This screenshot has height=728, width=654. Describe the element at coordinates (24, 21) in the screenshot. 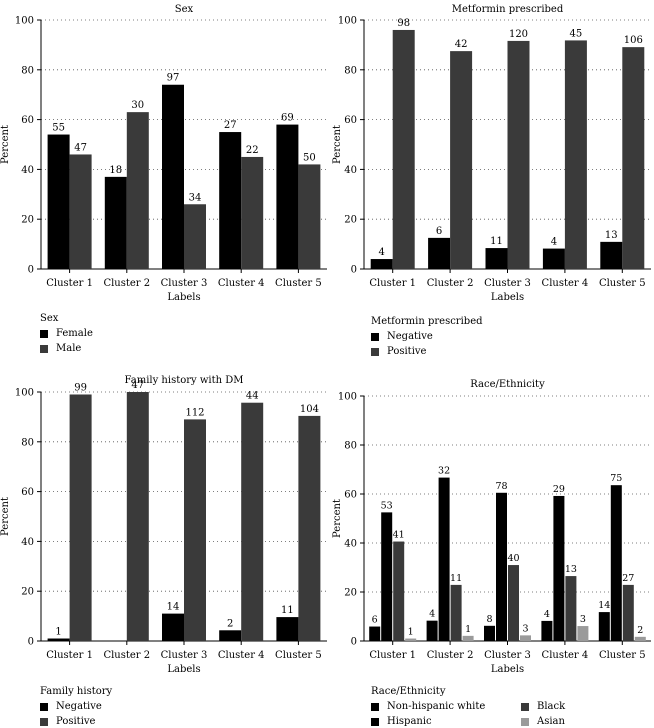

I see `y-tick-label: 100` at that location.